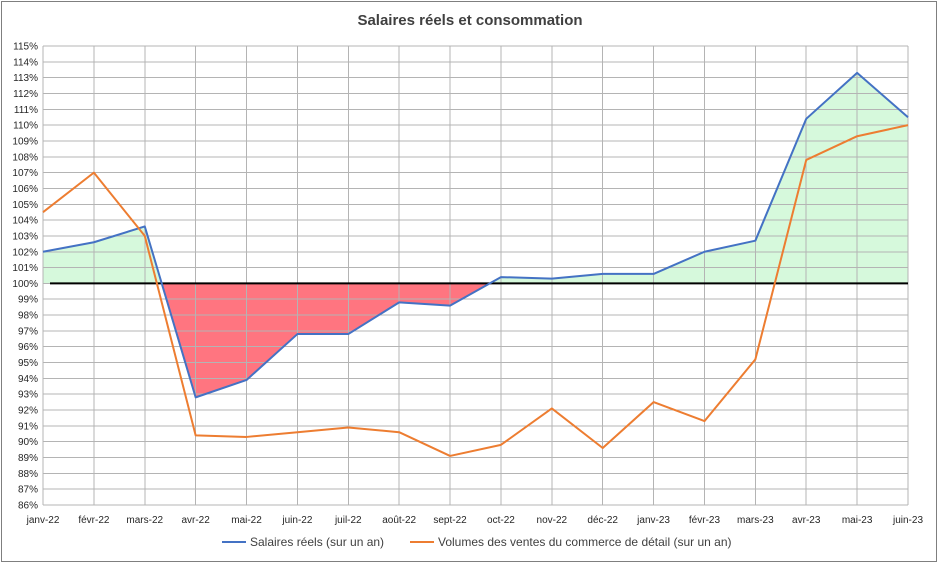  What do you see at coordinates (25, 78) in the screenshot?
I see `y-tick-label: 113%` at bounding box center [25, 78].